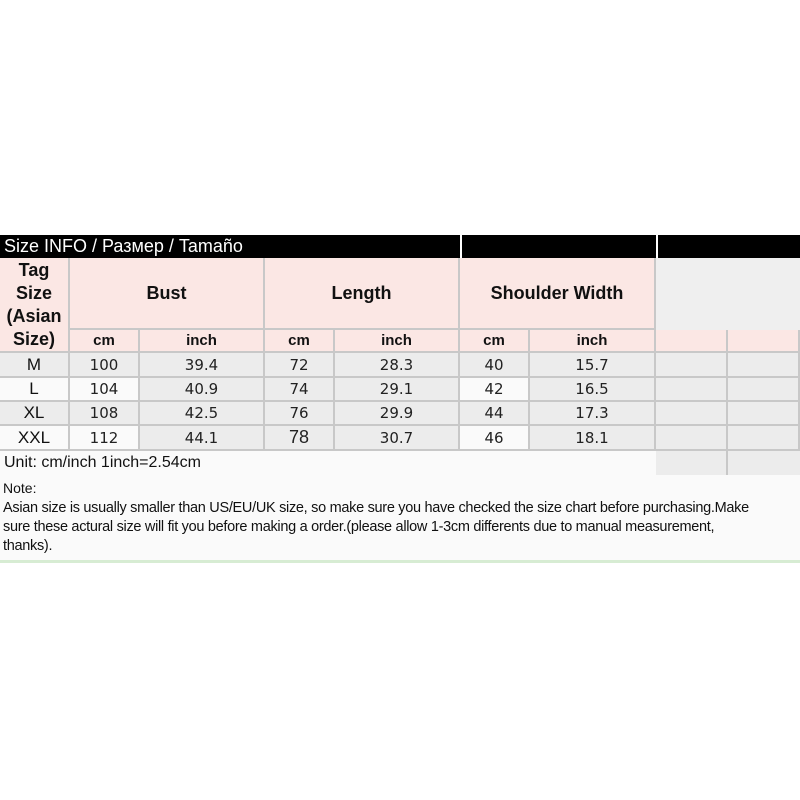 This screenshot has width=800, height=800. Describe the element at coordinates (593, 365) in the screenshot. I see `size-value: 15.7` at that location.